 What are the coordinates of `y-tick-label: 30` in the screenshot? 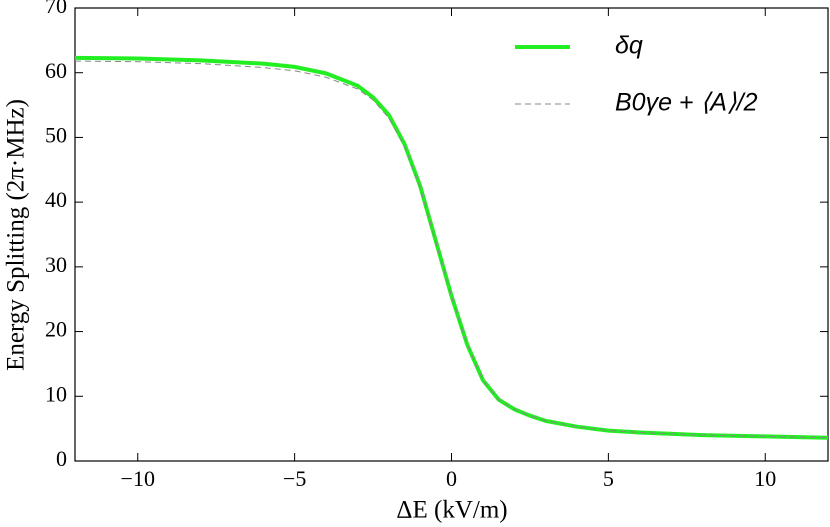 It's located at (56, 264).